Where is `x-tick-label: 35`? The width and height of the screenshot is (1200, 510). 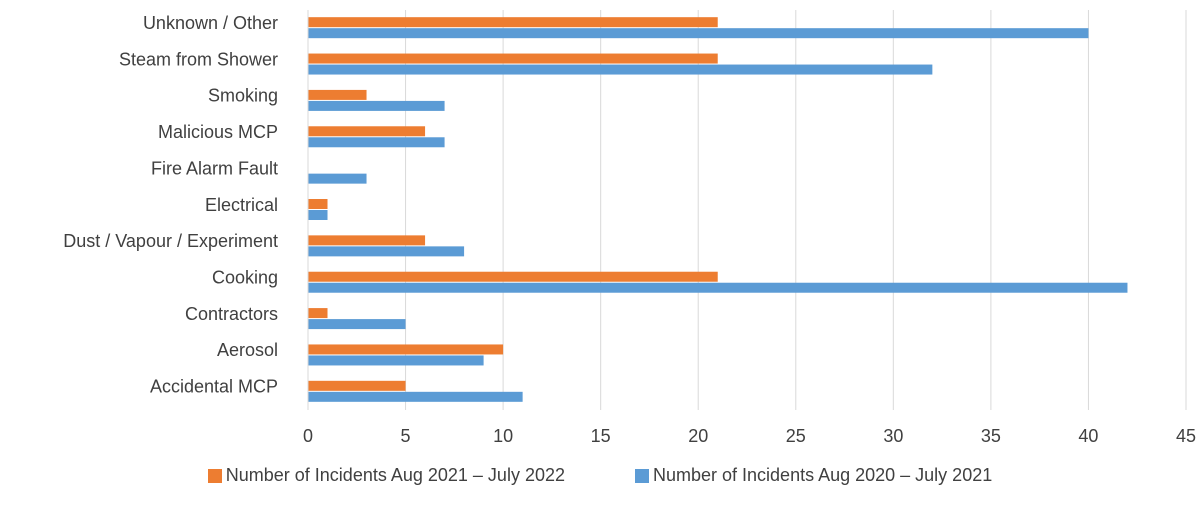
x-tick-label: 35 is located at coordinates (991, 436).